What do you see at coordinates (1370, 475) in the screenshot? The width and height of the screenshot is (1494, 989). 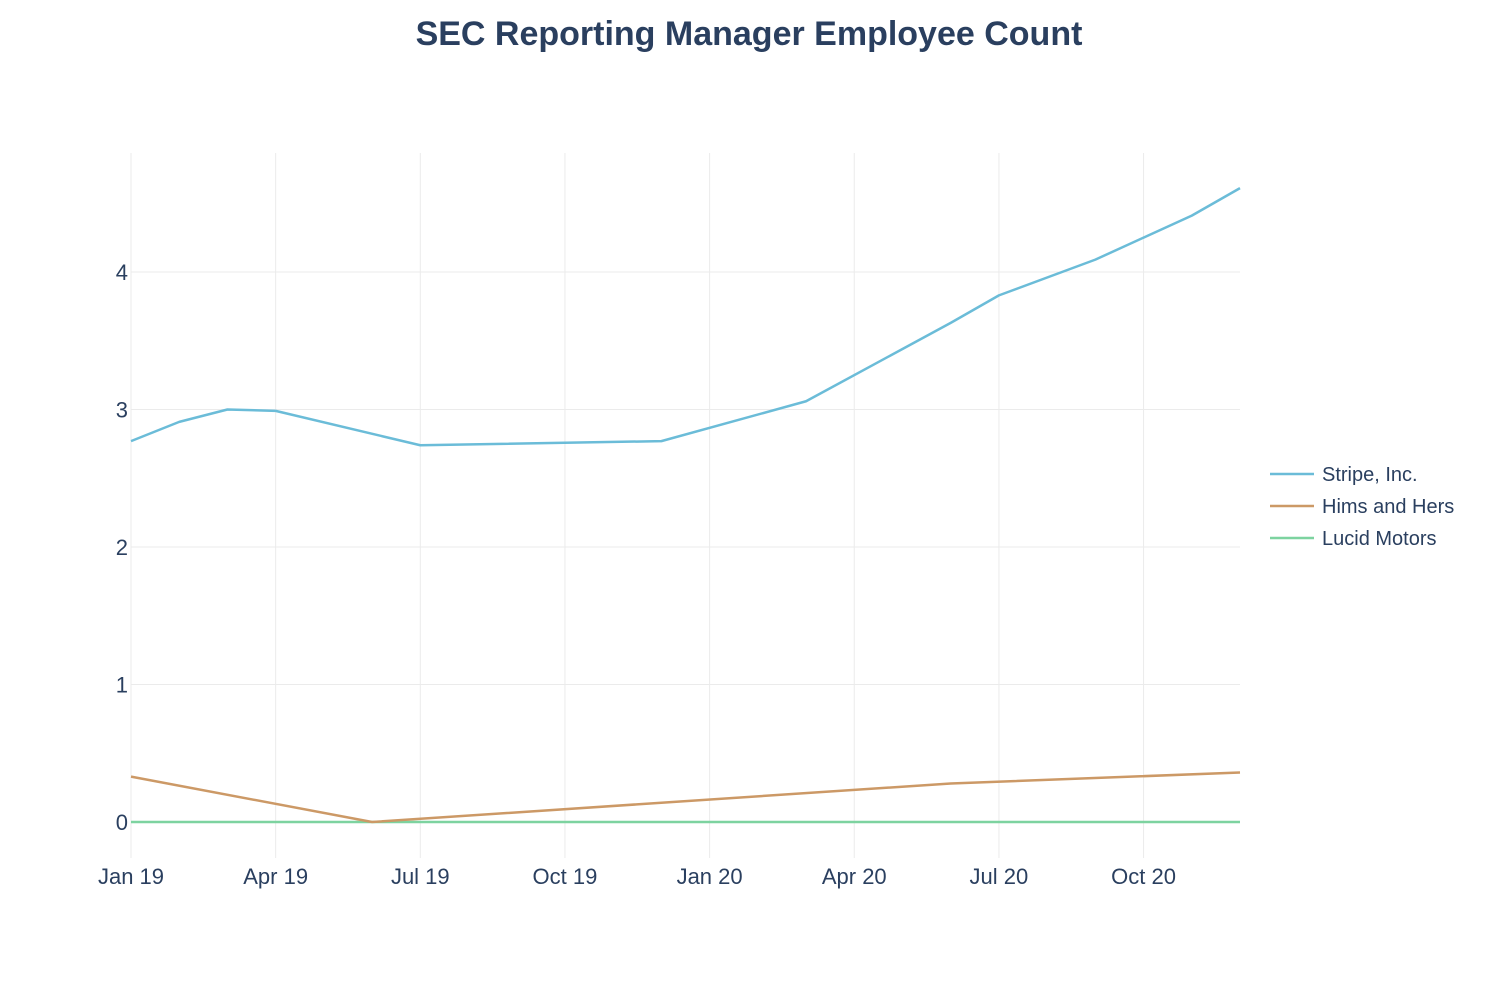 I see `legend-label: Stripe, Inc.` at bounding box center [1370, 475].